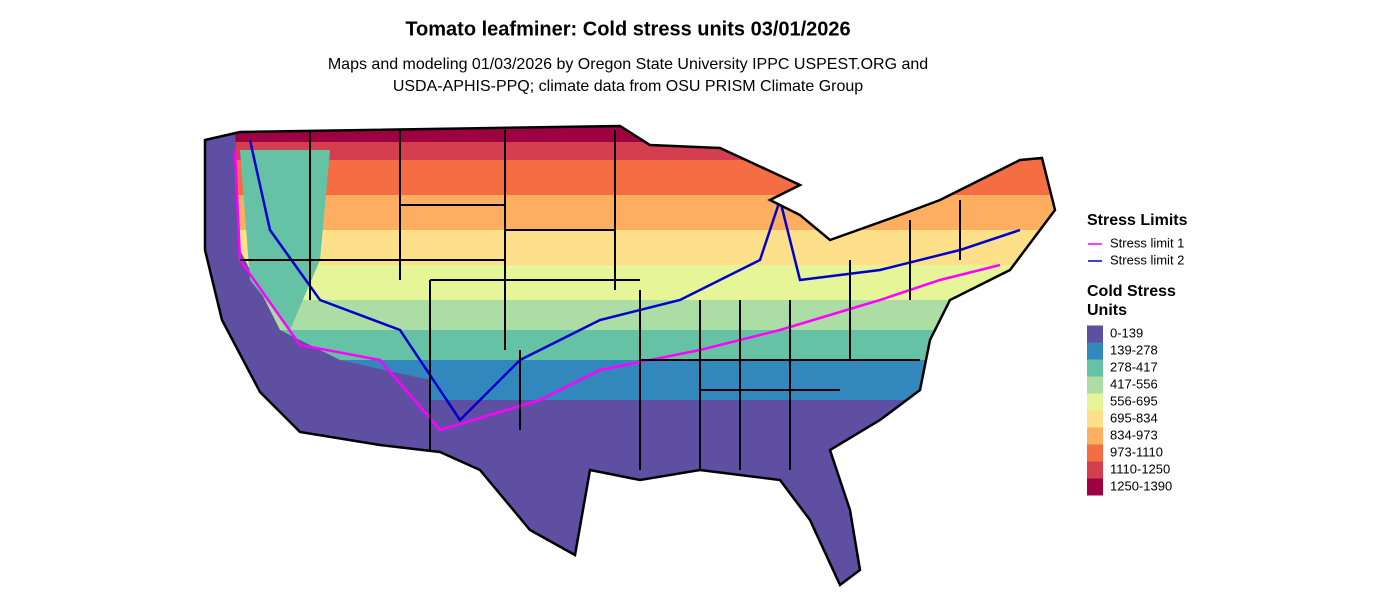 This screenshot has height=599, width=1400. I want to click on legend-label: 973-1110, so click(1136, 451).